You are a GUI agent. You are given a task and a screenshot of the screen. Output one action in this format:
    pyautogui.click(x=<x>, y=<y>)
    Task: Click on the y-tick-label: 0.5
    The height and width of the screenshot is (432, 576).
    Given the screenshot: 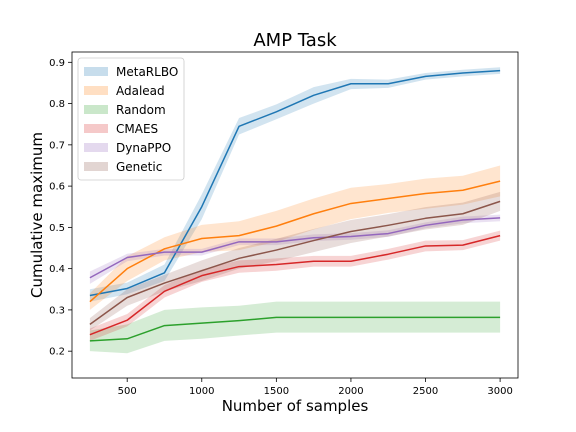 What is the action you would take?
    pyautogui.click(x=57, y=228)
    